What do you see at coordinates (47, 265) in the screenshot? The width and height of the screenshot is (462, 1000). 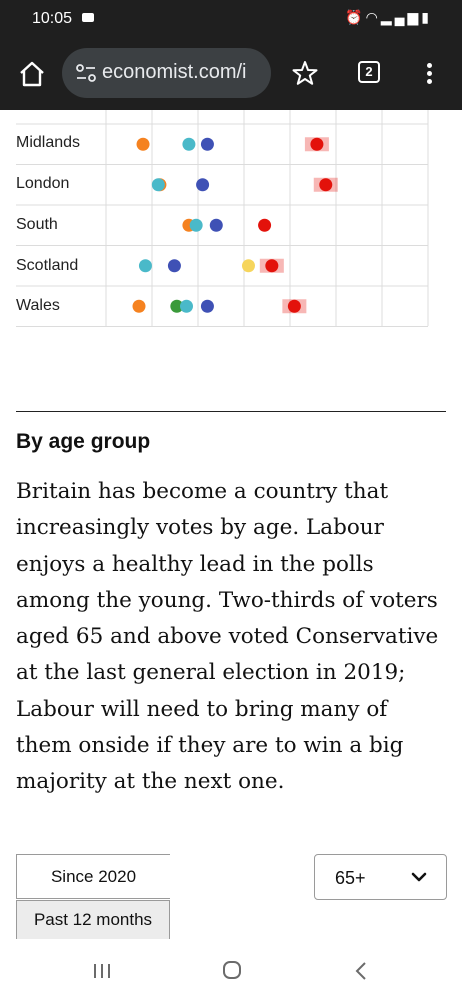 I see `row-label-scotland: Scotland` at bounding box center [47, 265].